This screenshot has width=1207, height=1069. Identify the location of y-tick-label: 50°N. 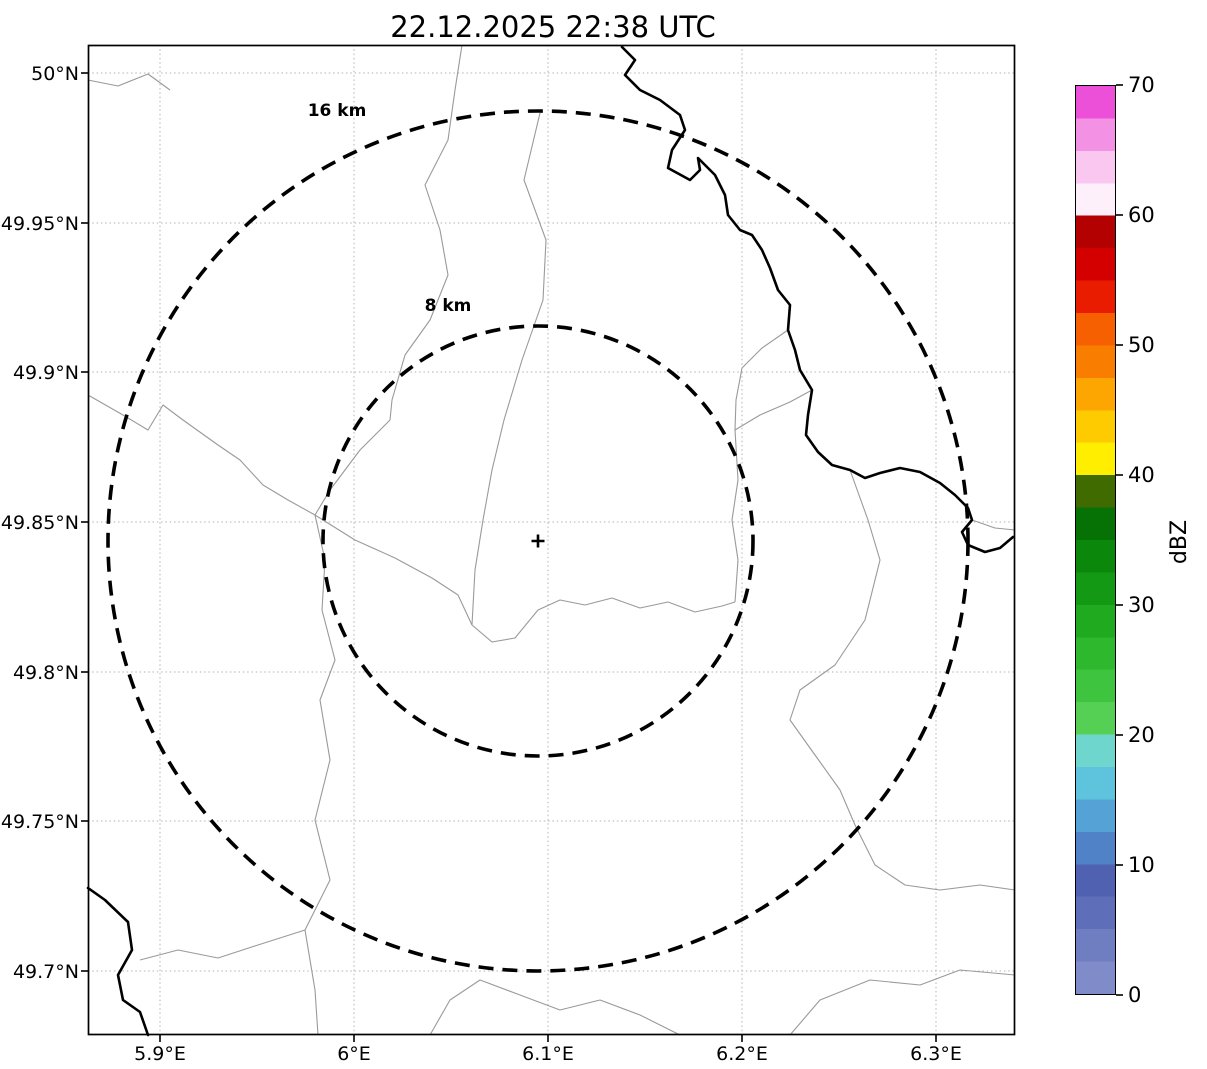
(55, 74).